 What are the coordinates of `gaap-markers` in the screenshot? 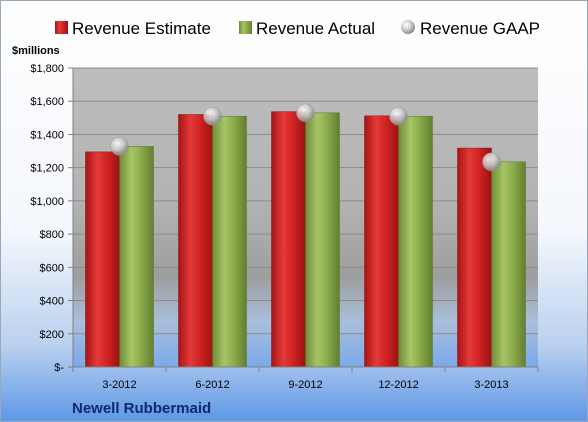 It's located at (305, 137).